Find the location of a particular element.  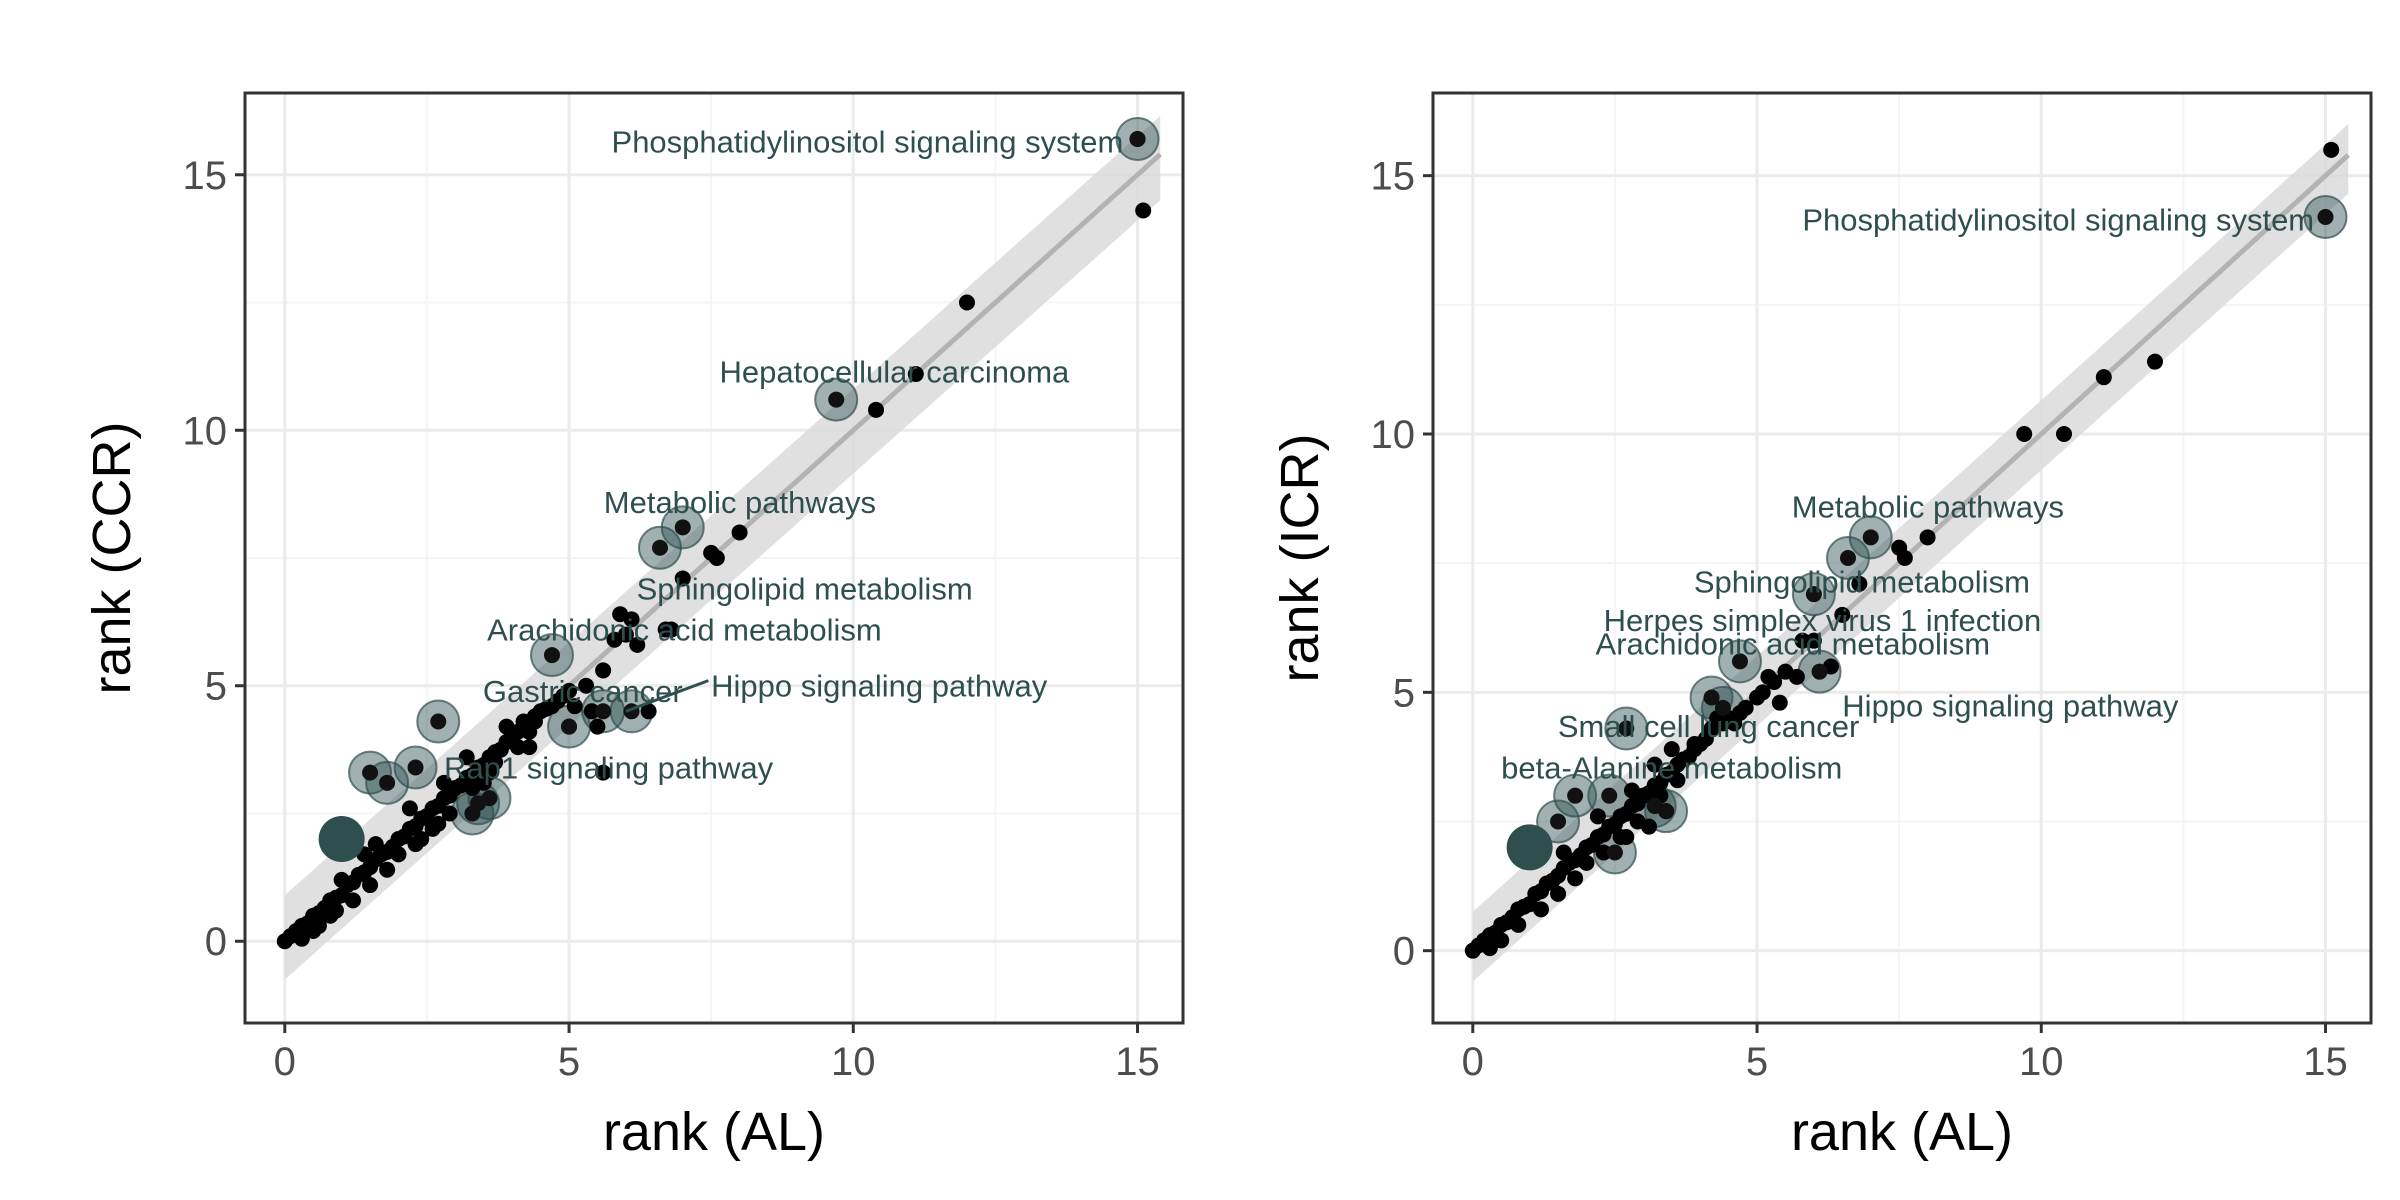

y-axis-title: rank (ICR) is located at coordinates (1300, 557).